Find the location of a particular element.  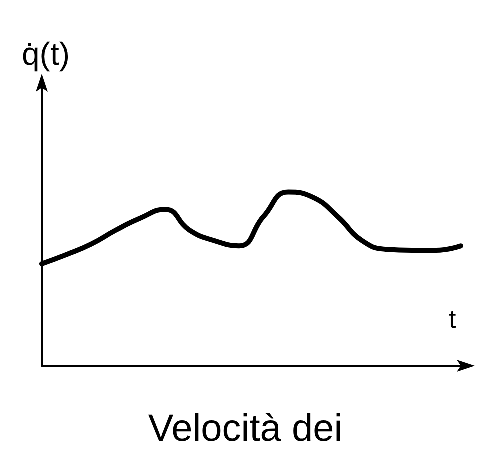

y-axis-title: q̇(t) is located at coordinates (46, 54).